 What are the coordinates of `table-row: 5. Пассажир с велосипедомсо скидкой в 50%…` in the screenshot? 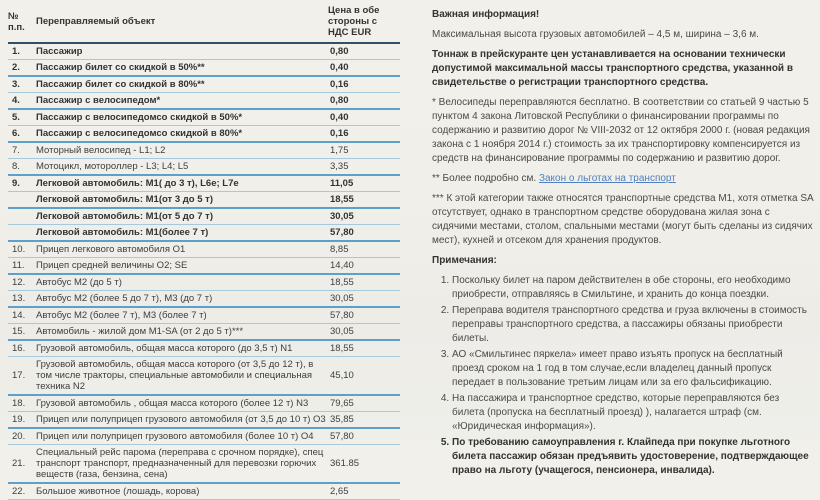 It's located at (204, 117).